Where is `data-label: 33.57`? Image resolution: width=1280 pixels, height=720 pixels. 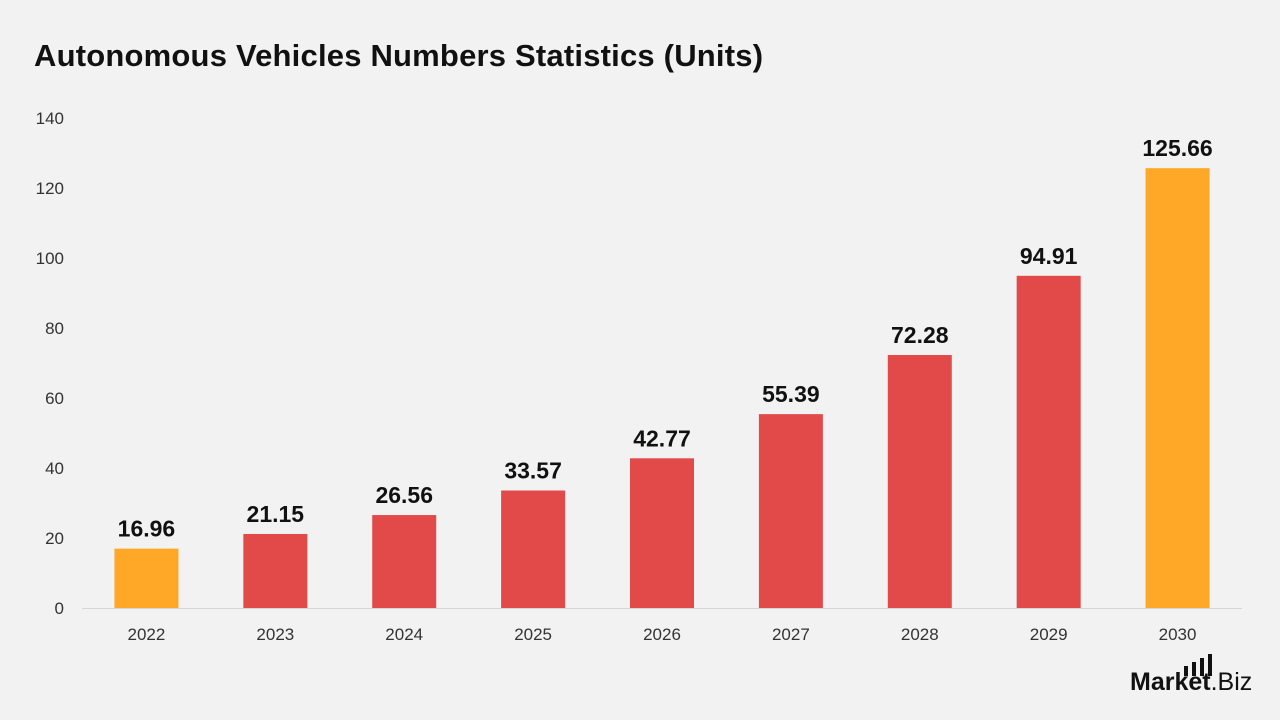
data-label: 33.57 is located at coordinates (533, 471).